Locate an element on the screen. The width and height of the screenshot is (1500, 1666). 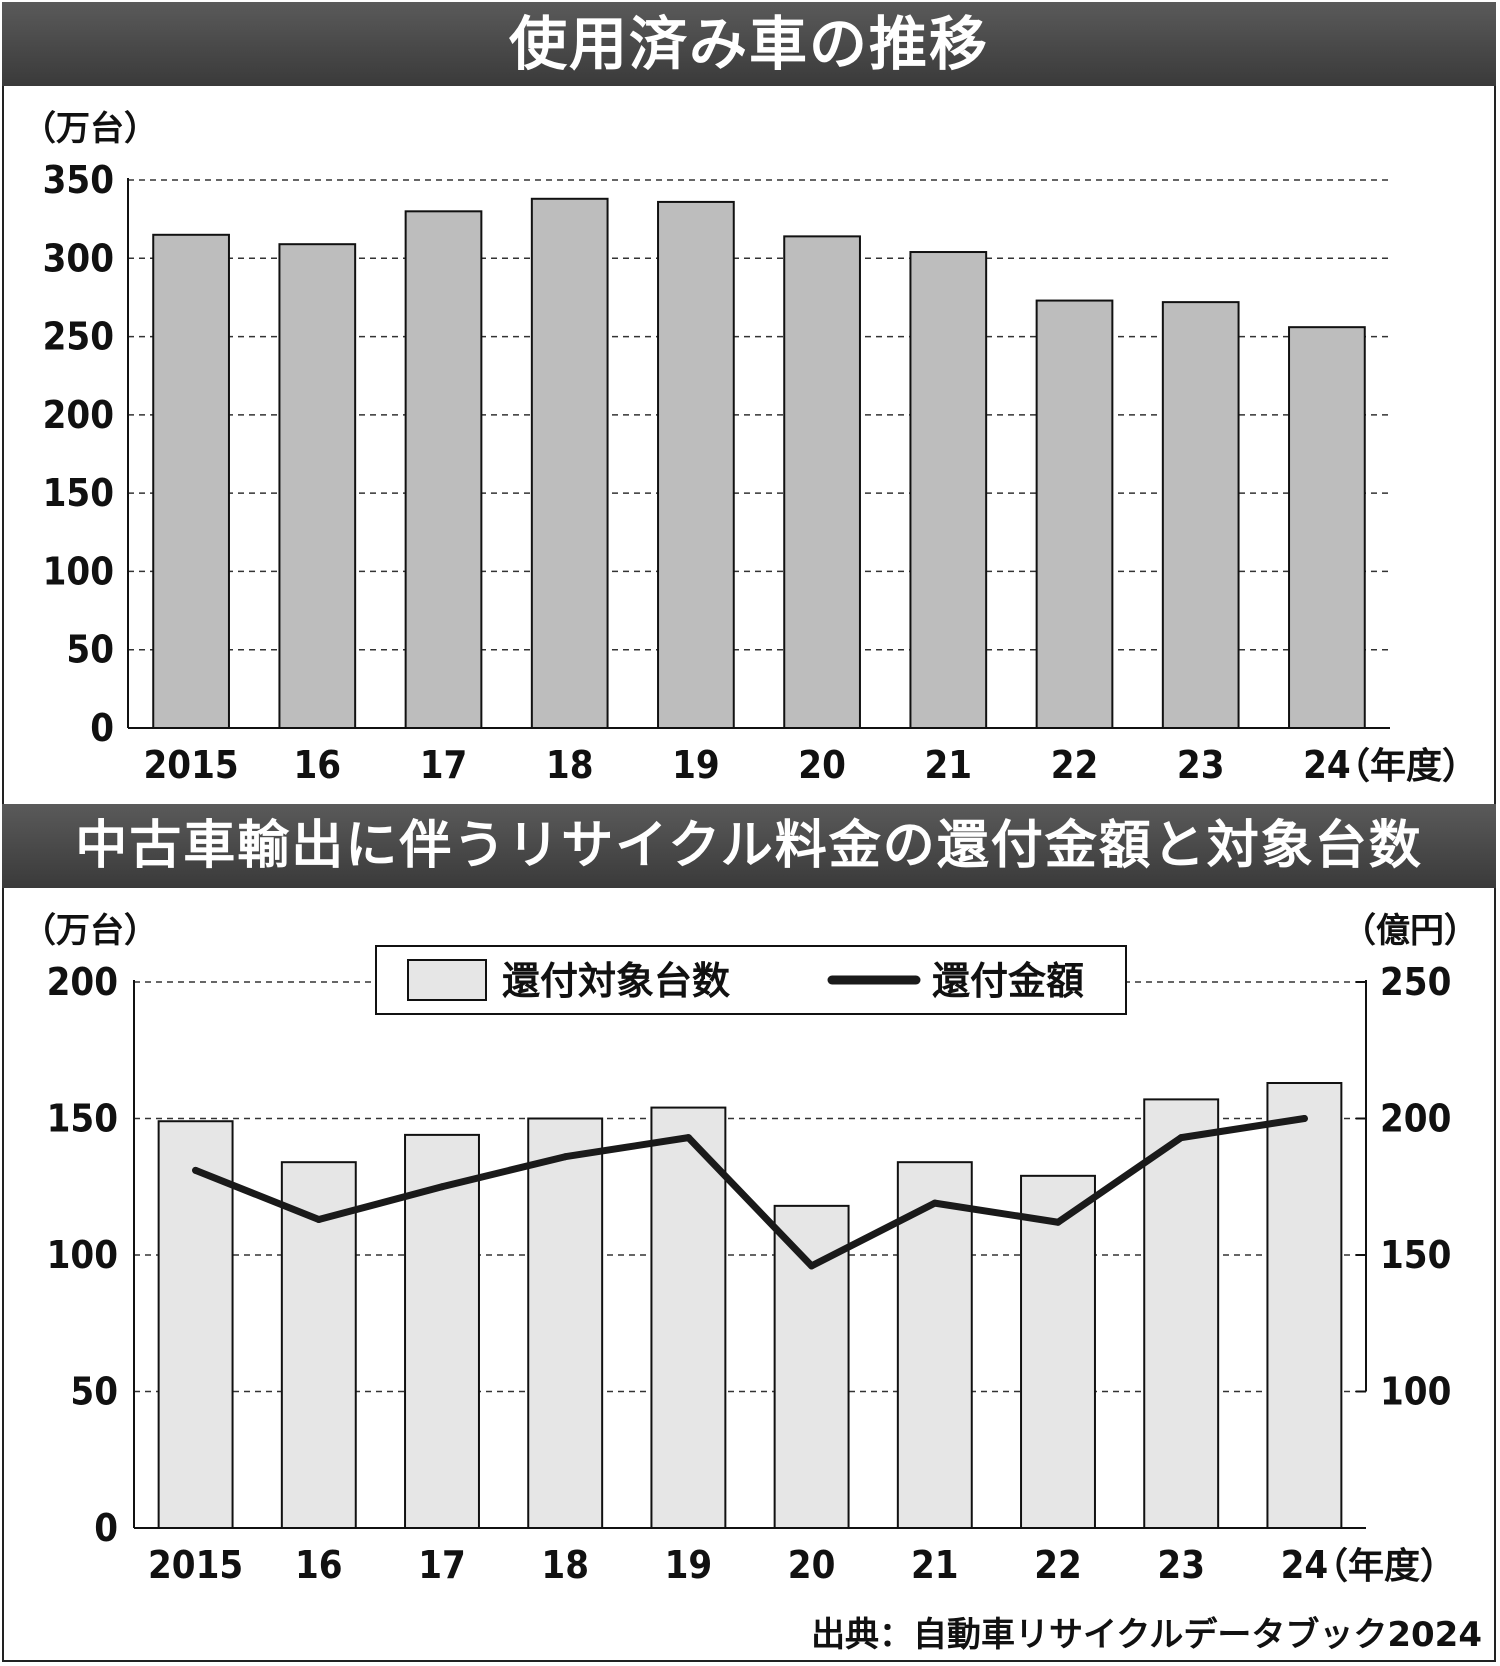
chart2-y-axis-label: （万台） is located at coordinates (90, 931).